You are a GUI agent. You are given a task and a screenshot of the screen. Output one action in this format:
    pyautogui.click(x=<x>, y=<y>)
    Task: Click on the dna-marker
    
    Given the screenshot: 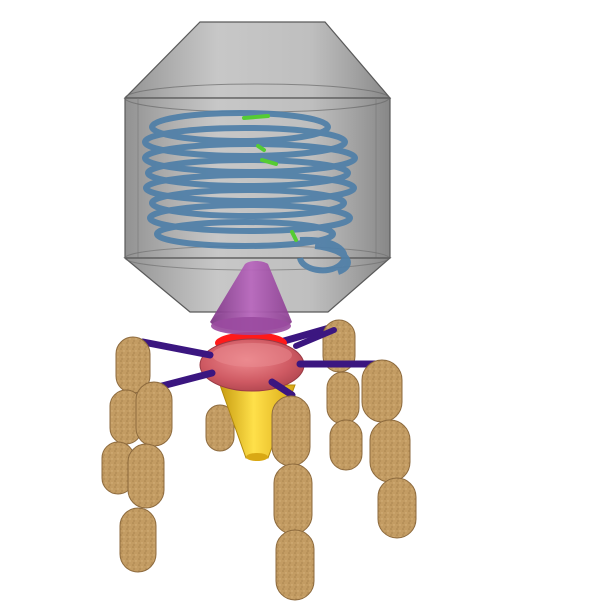 What is the action you would take?
    pyautogui.click(x=270, y=178)
    